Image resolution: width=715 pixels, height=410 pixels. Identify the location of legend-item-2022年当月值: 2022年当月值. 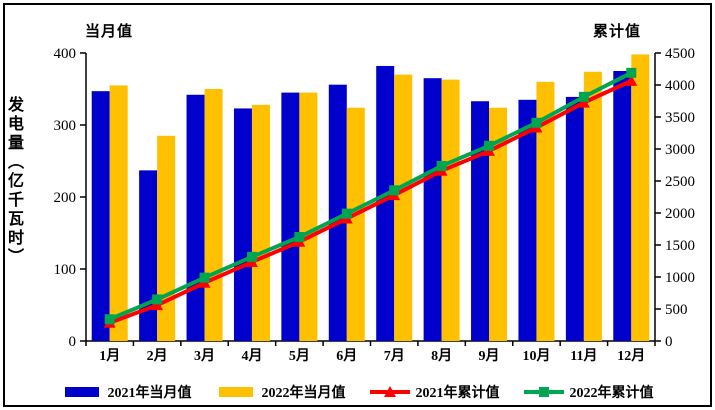
(281, 392).